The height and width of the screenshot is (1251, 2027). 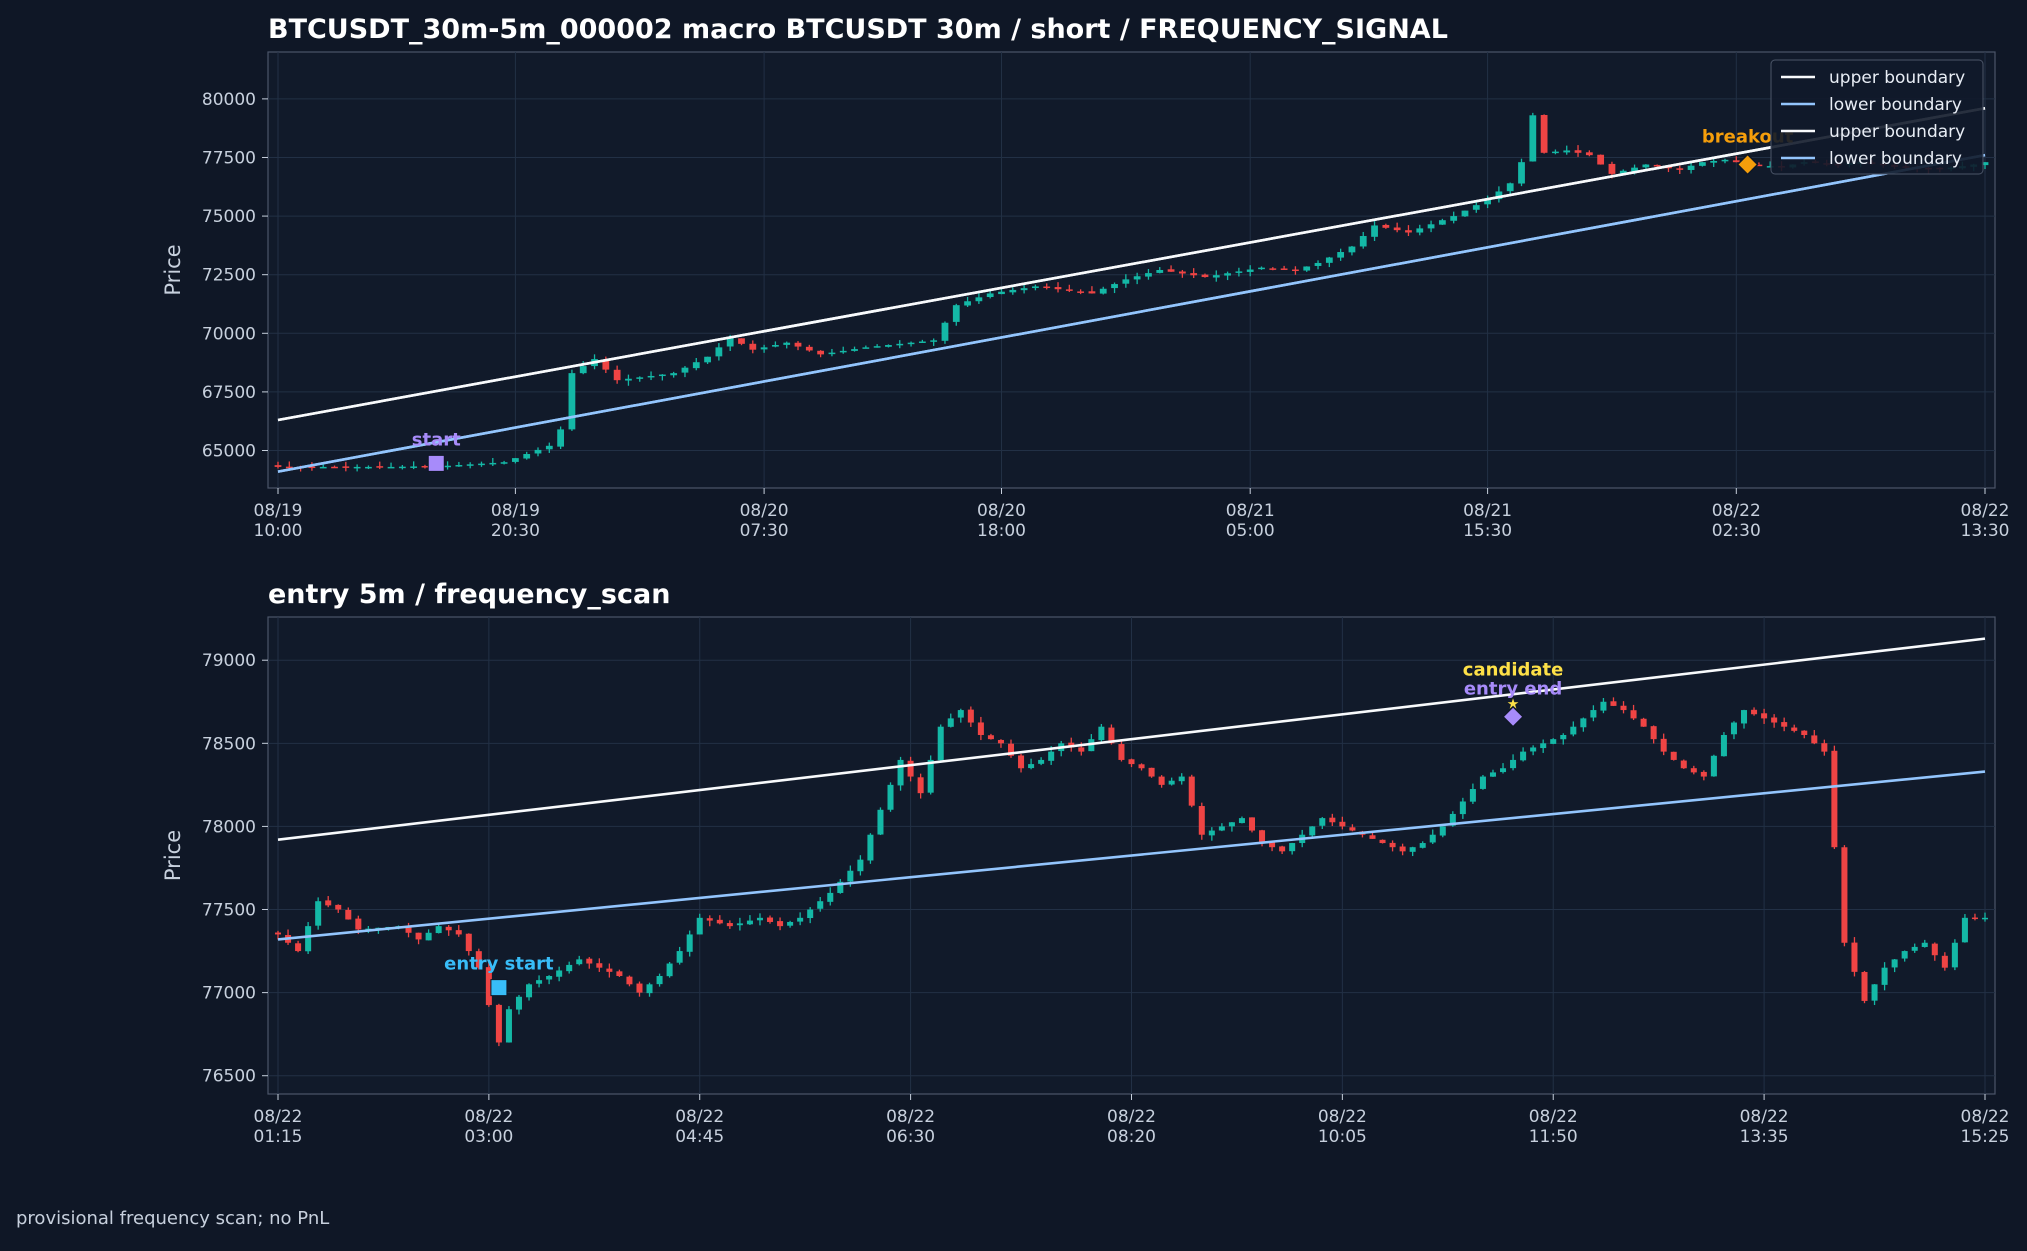 I want to click on y-tick-label: 78000, so click(x=229, y=827).